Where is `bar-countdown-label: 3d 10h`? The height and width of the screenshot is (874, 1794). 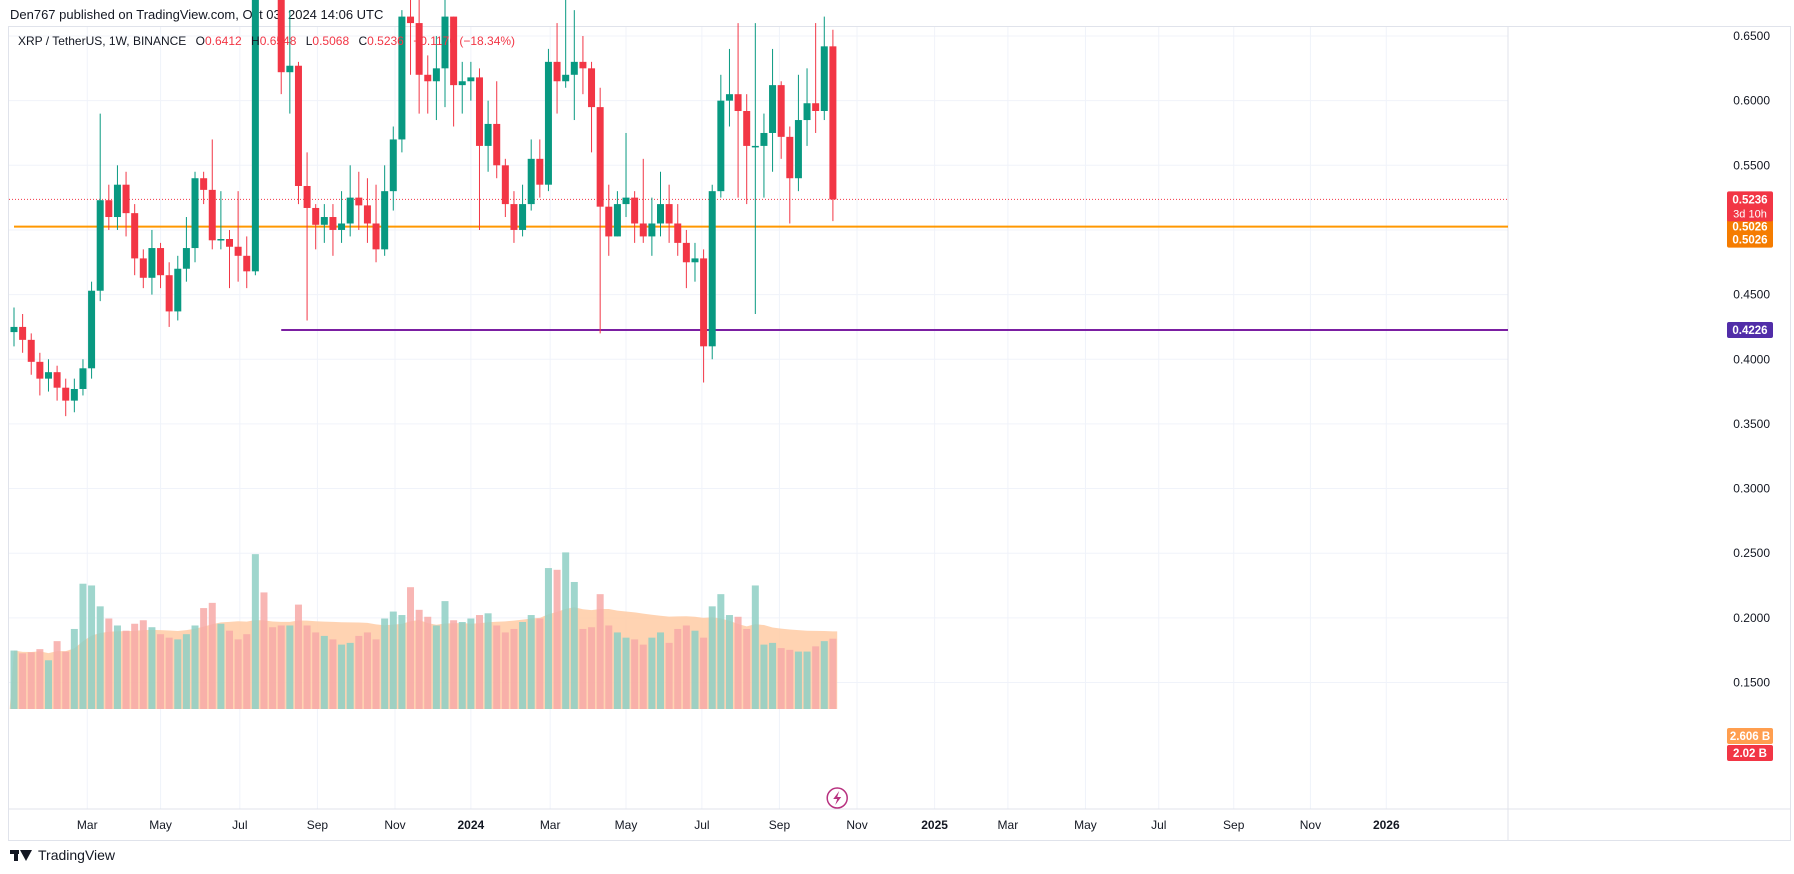 bar-countdown-label: 3d 10h is located at coordinates (1750, 214).